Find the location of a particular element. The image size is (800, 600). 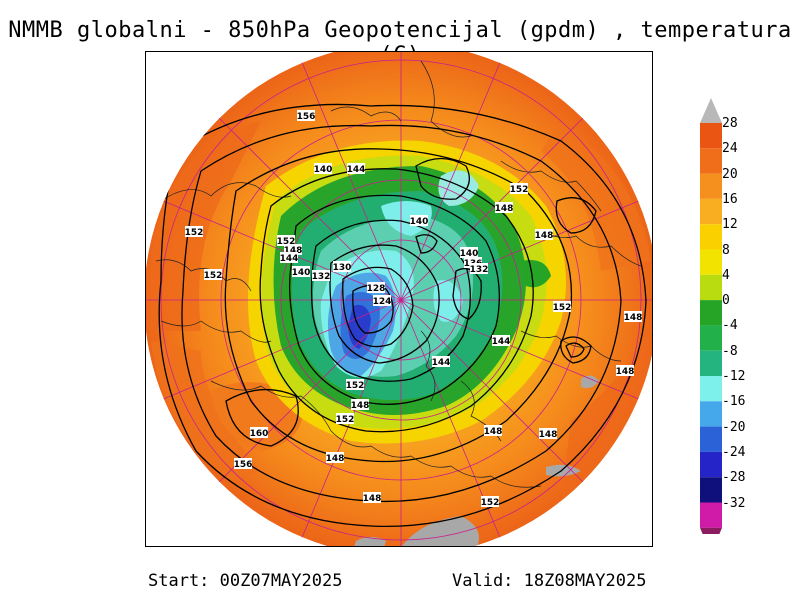

colorbar-tick-label: -24 is located at coordinates (734, 452).